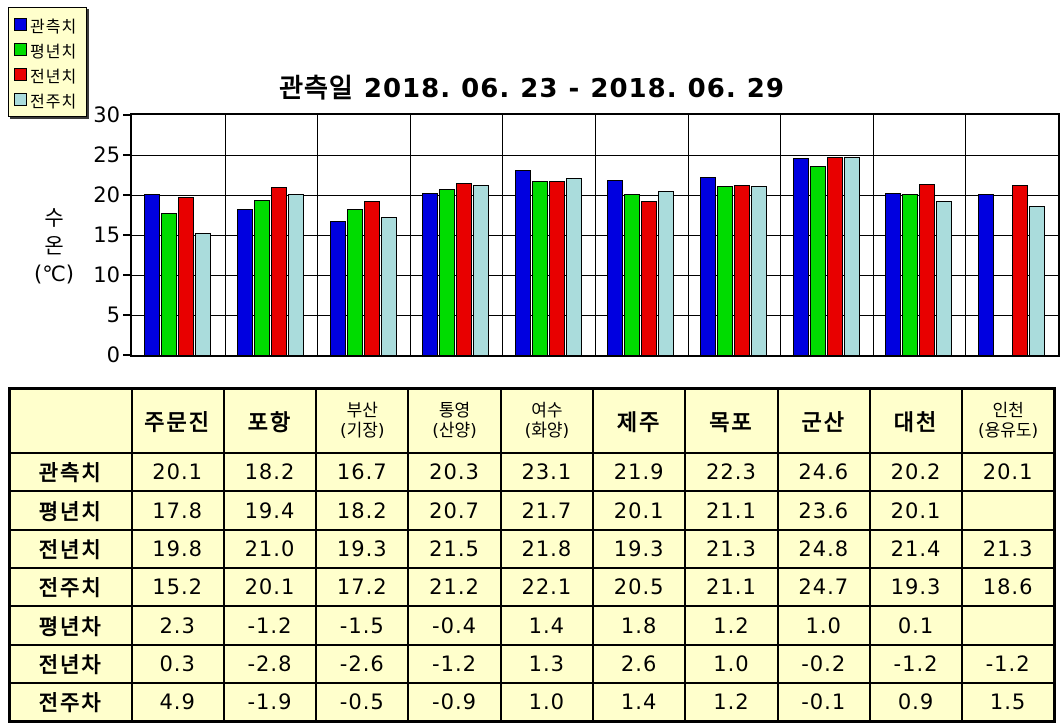 The image size is (1064, 723). What do you see at coordinates (54, 274) in the screenshot?
I see `y-axis-title-line: (℃)` at bounding box center [54, 274].